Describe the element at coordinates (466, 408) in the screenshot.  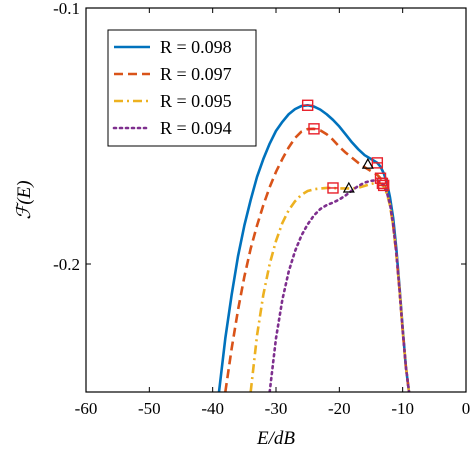
I see `x-tick-label-6: 0` at that location.